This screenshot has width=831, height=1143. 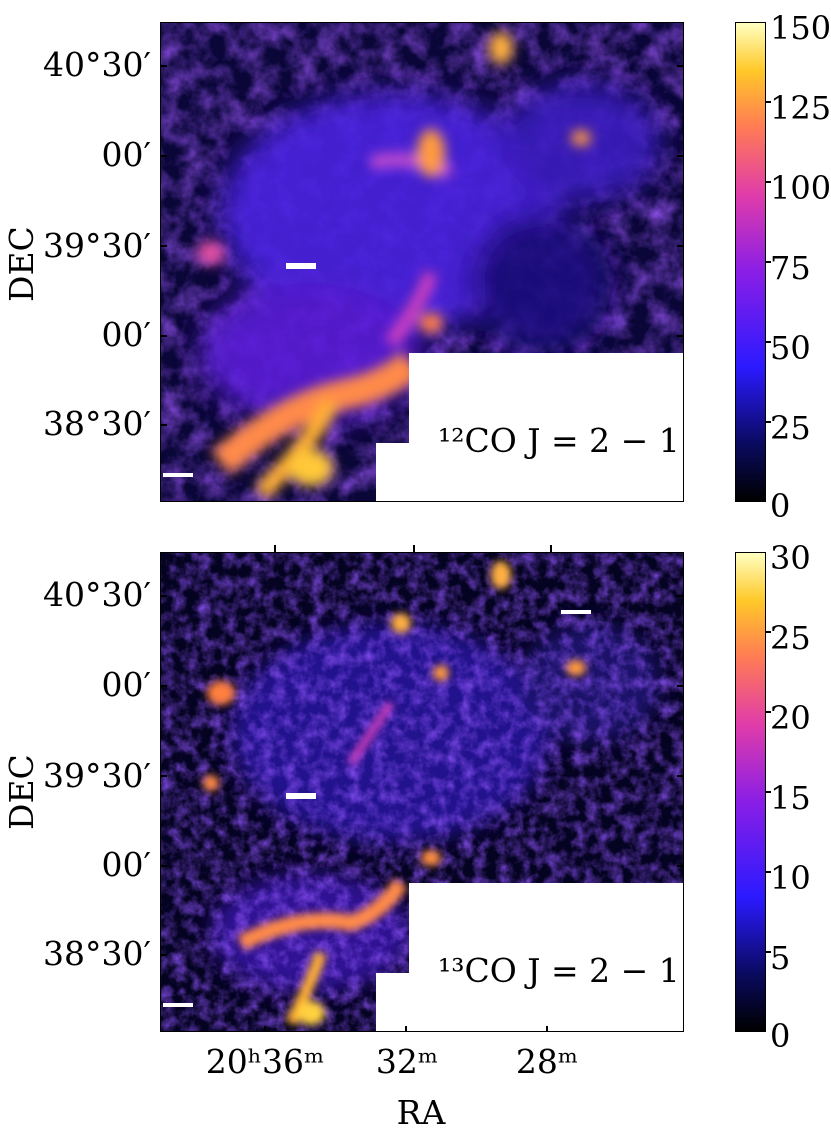 What do you see at coordinates (790, 718) in the screenshot?
I see `co13-colorbar-tick: 20` at bounding box center [790, 718].